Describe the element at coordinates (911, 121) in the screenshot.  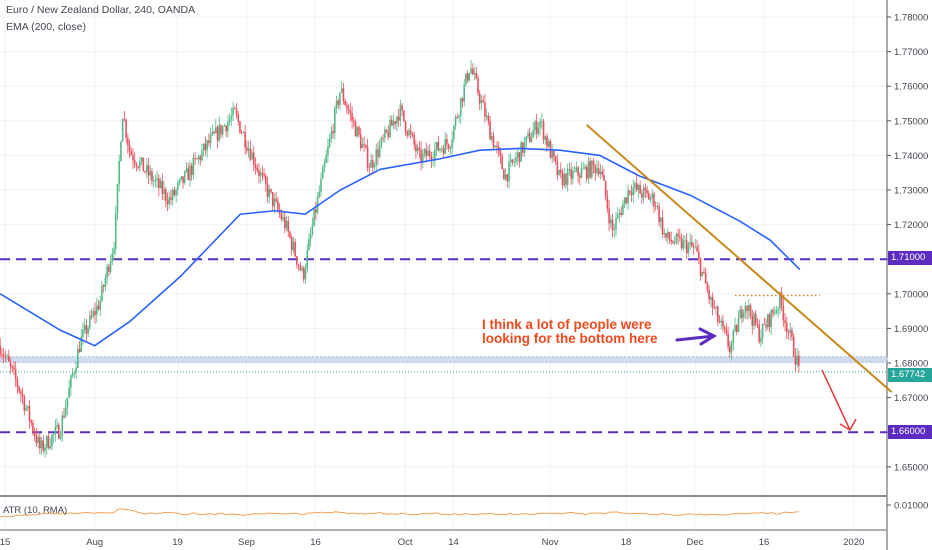
I see `y-tick-label: 1.75000` at that location.